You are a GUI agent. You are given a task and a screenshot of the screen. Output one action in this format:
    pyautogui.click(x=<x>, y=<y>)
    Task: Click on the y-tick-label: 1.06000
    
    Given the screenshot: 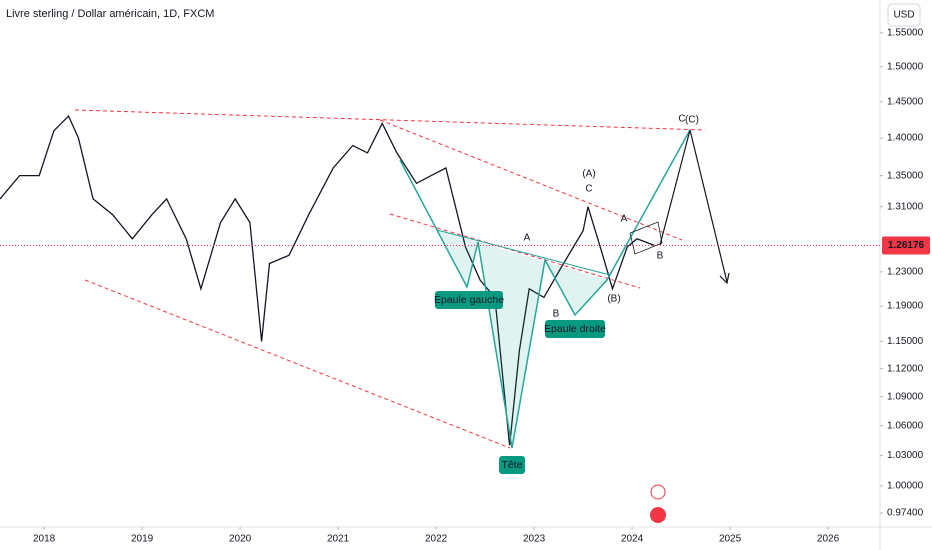 What is the action you would take?
    pyautogui.click(x=905, y=425)
    